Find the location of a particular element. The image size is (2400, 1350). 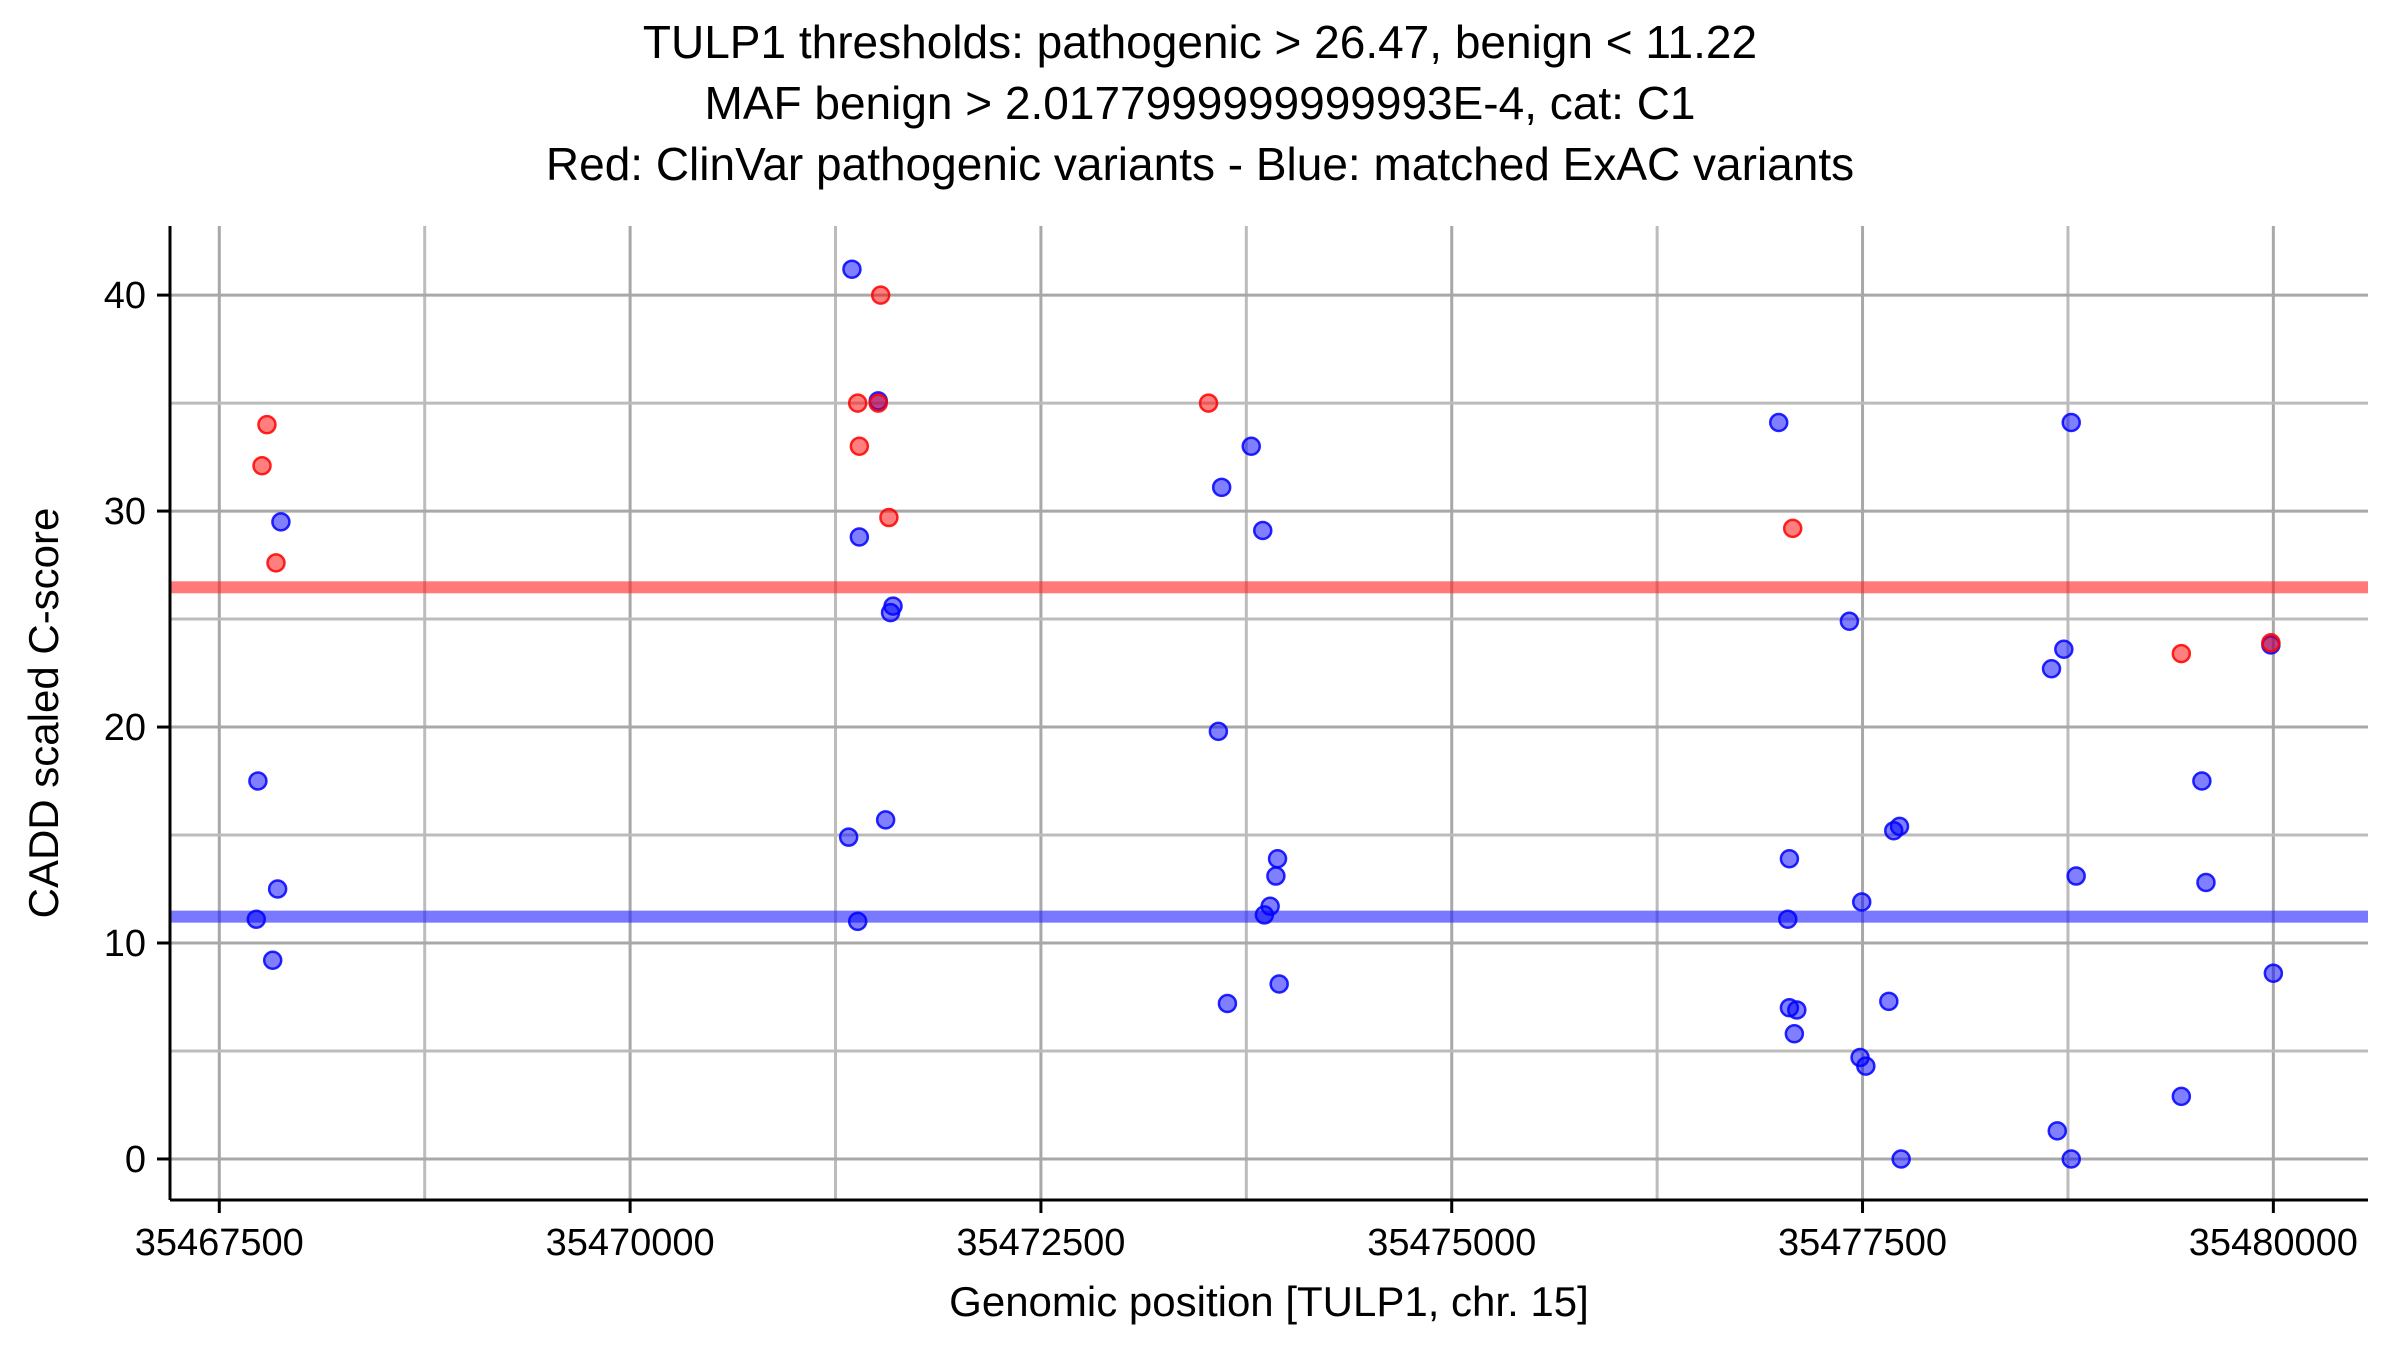

x-tick-label: 35470000 is located at coordinates (630, 1243).